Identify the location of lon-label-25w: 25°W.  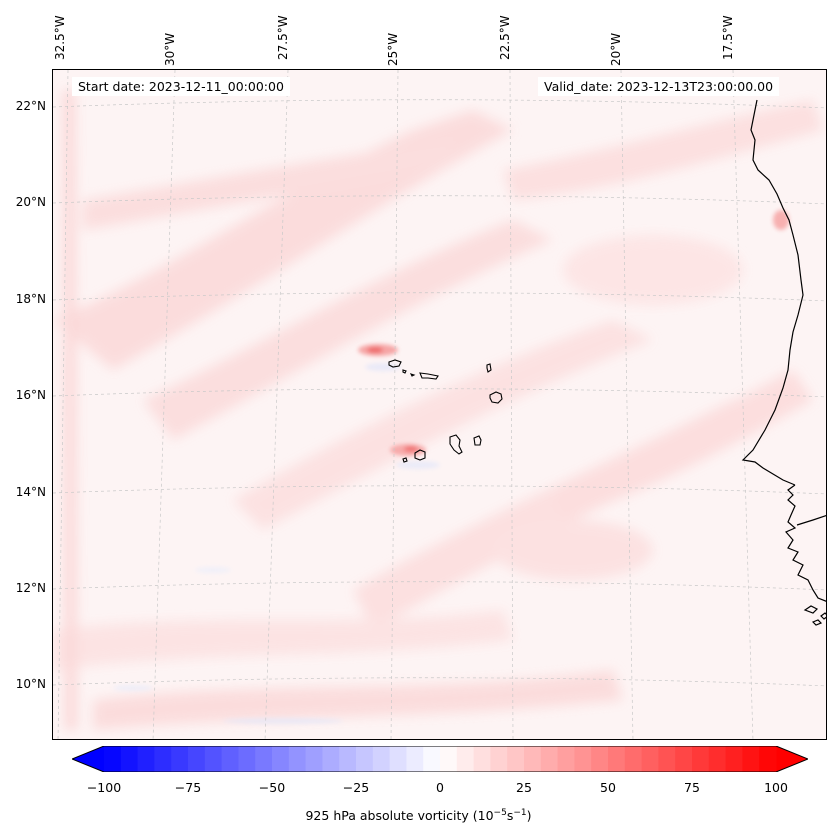
(393, 49).